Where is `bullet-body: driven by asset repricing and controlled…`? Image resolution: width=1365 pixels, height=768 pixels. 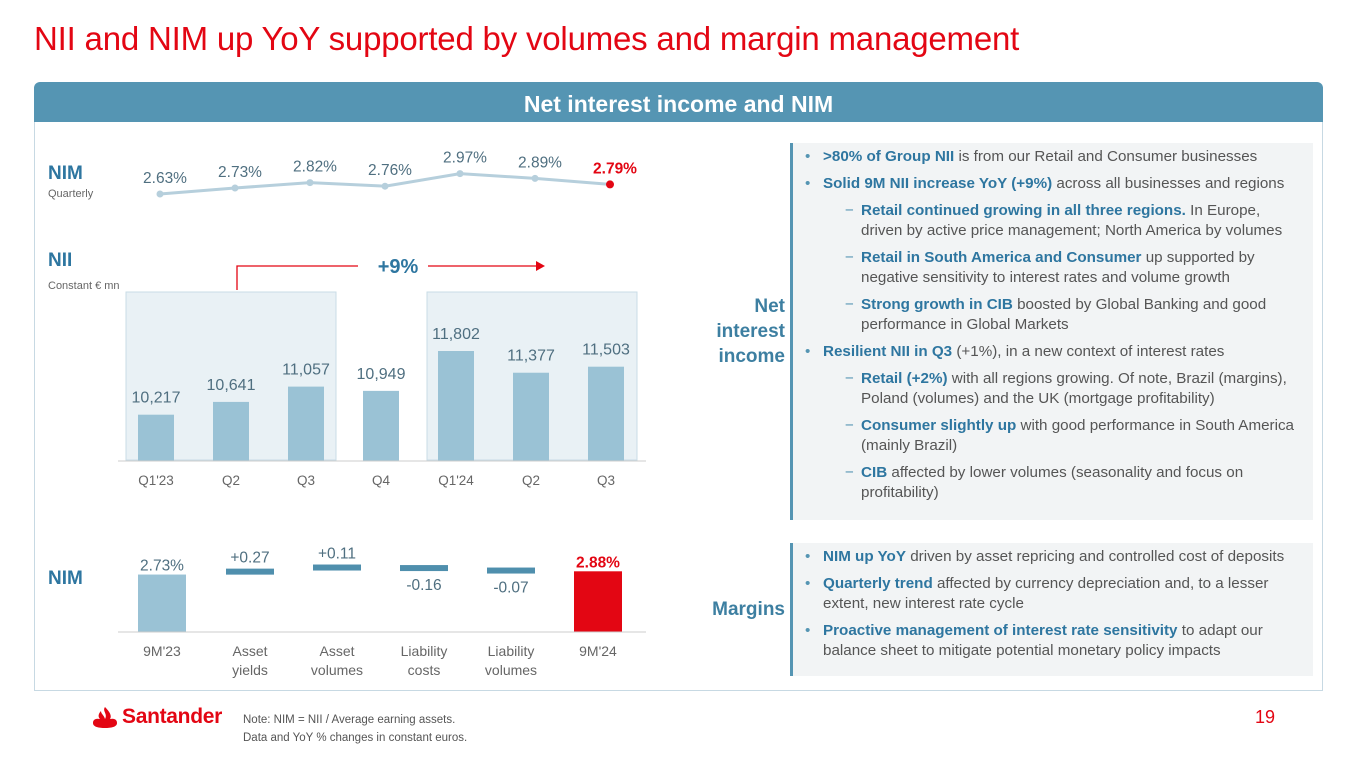 bullet-body: driven by asset repricing and controlled… is located at coordinates (1095, 556).